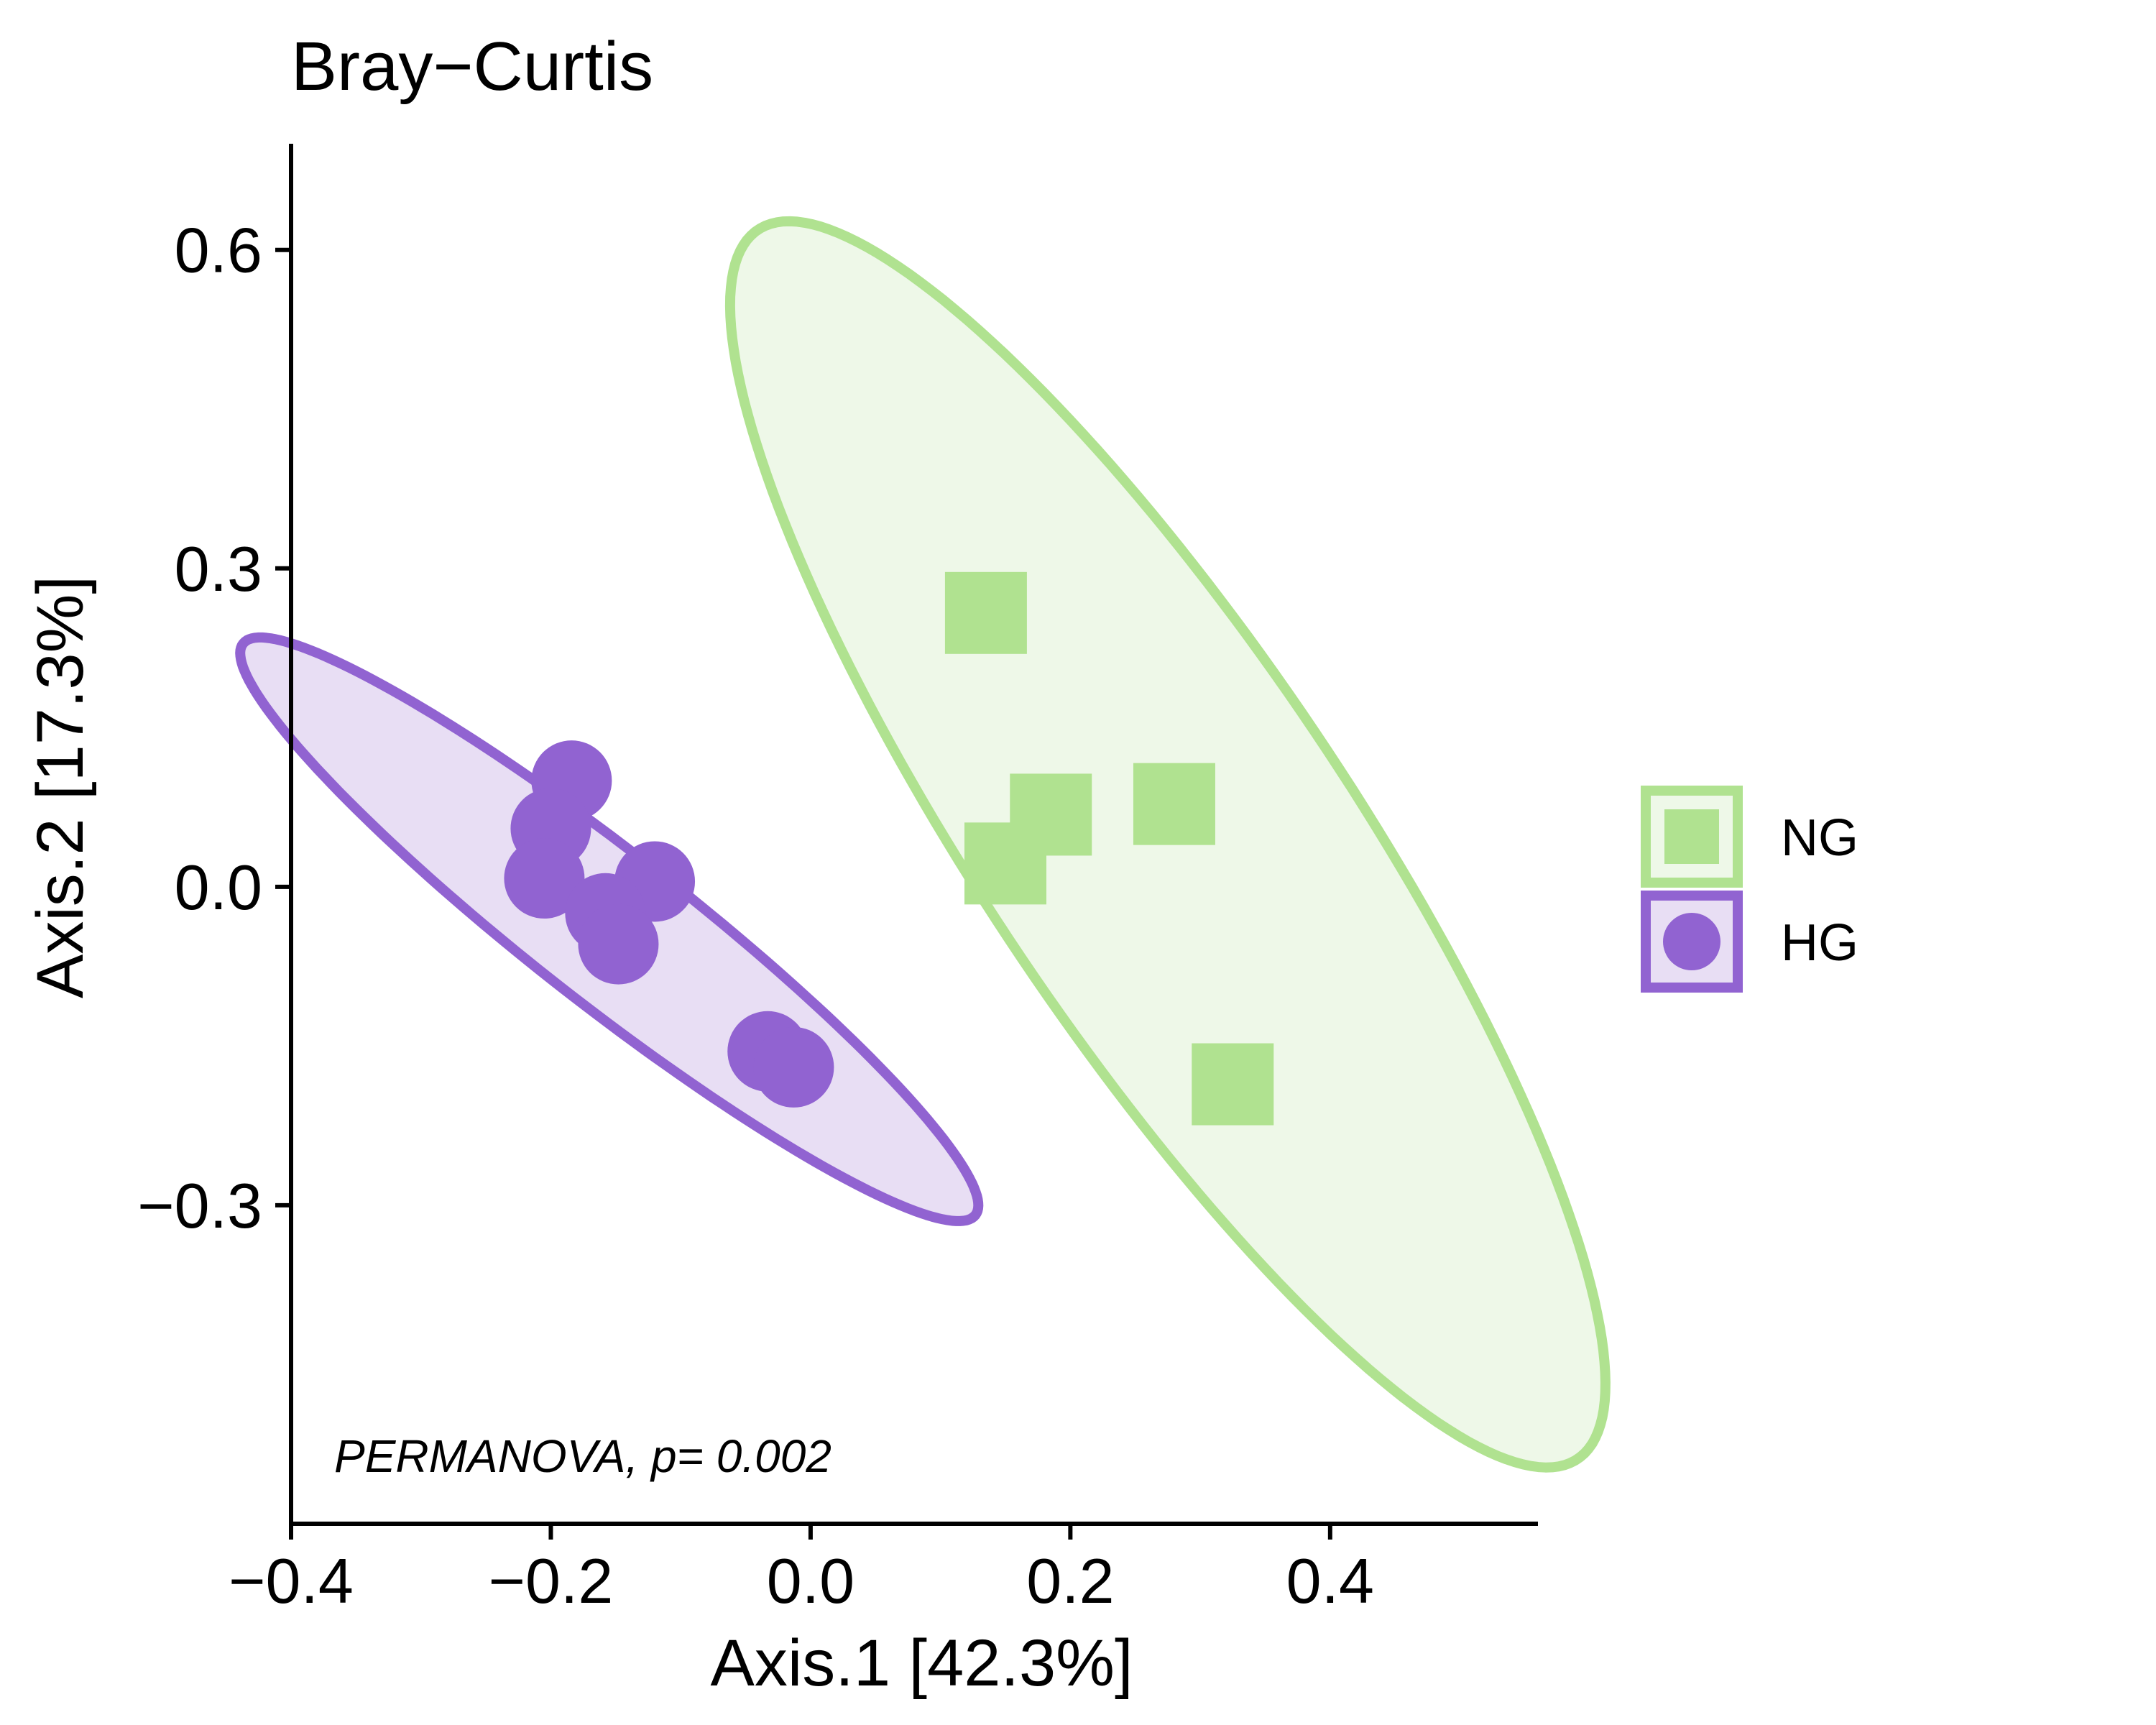 This screenshot has width=2156, height=1725. Describe the element at coordinates (199, 1205) in the screenshot. I see `y-tick-label-1: −0.3` at that location.